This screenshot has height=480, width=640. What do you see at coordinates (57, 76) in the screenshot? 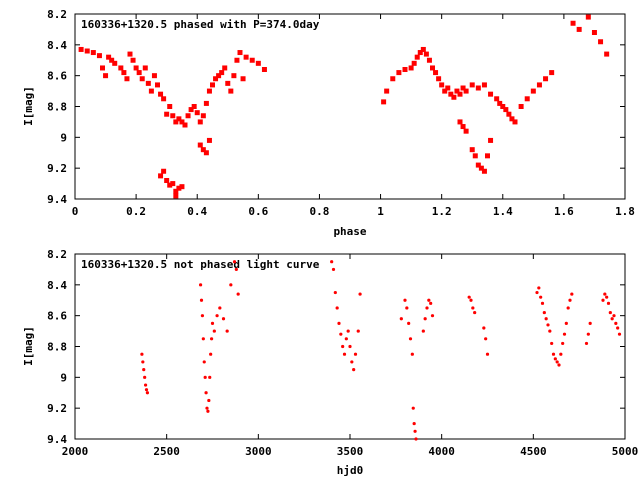
I see `y-tick-label: 8.6` at bounding box center [57, 76].